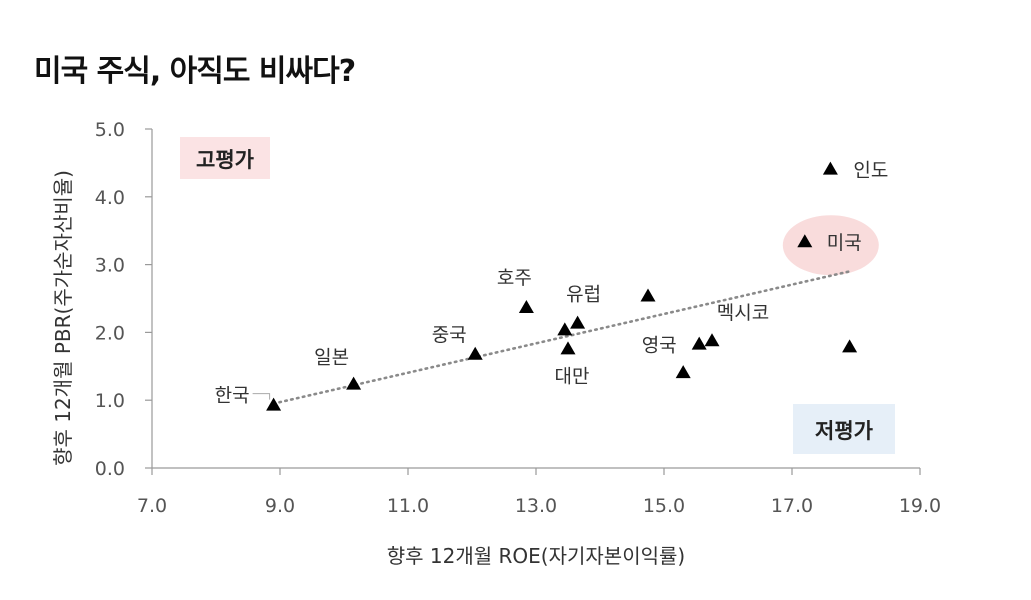  Describe the element at coordinates (536, 556) in the screenshot. I see `x-axis-title: 향후 12개월 ROE(자기자본이익률)` at that location.